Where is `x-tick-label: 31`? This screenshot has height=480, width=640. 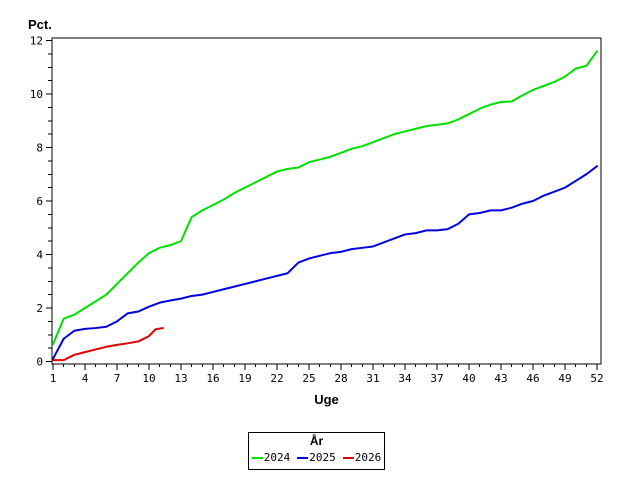
x-tick-label: 31 is located at coordinates (372, 378).